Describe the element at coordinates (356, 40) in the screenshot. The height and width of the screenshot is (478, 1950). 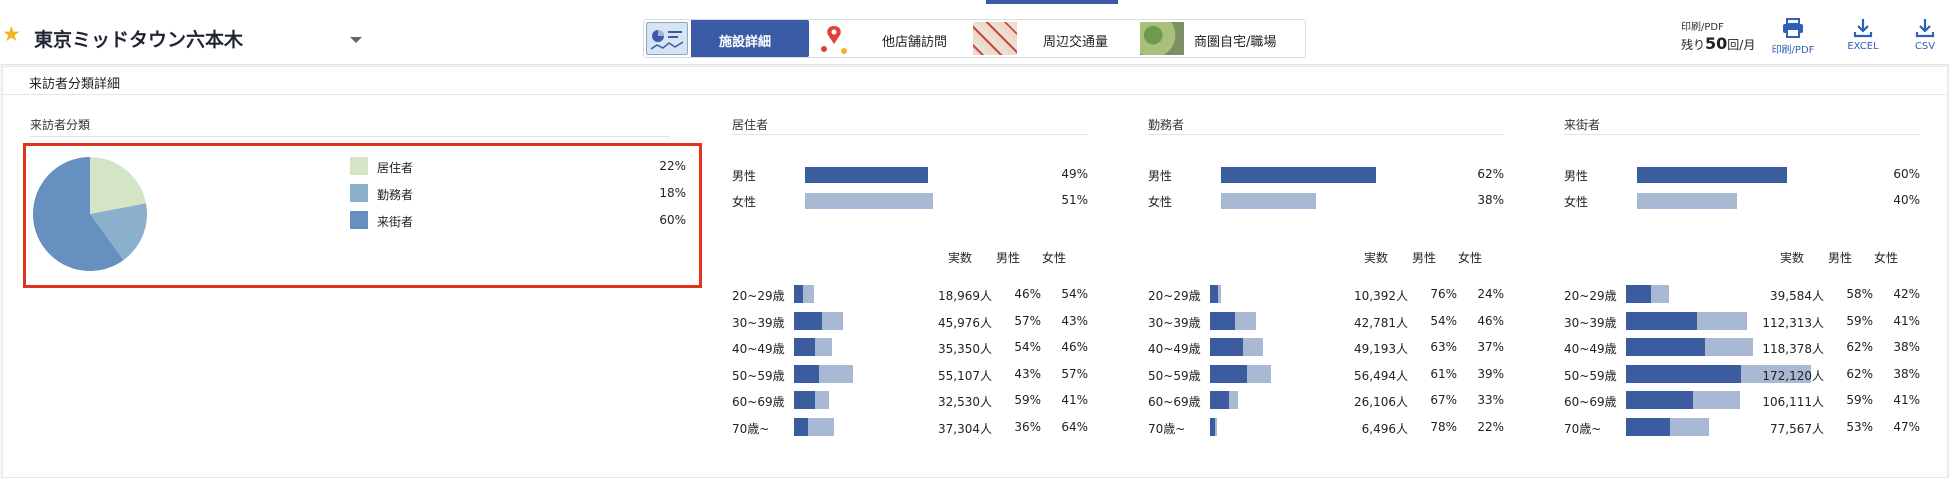
I see `chevron-down-icon` at that location.